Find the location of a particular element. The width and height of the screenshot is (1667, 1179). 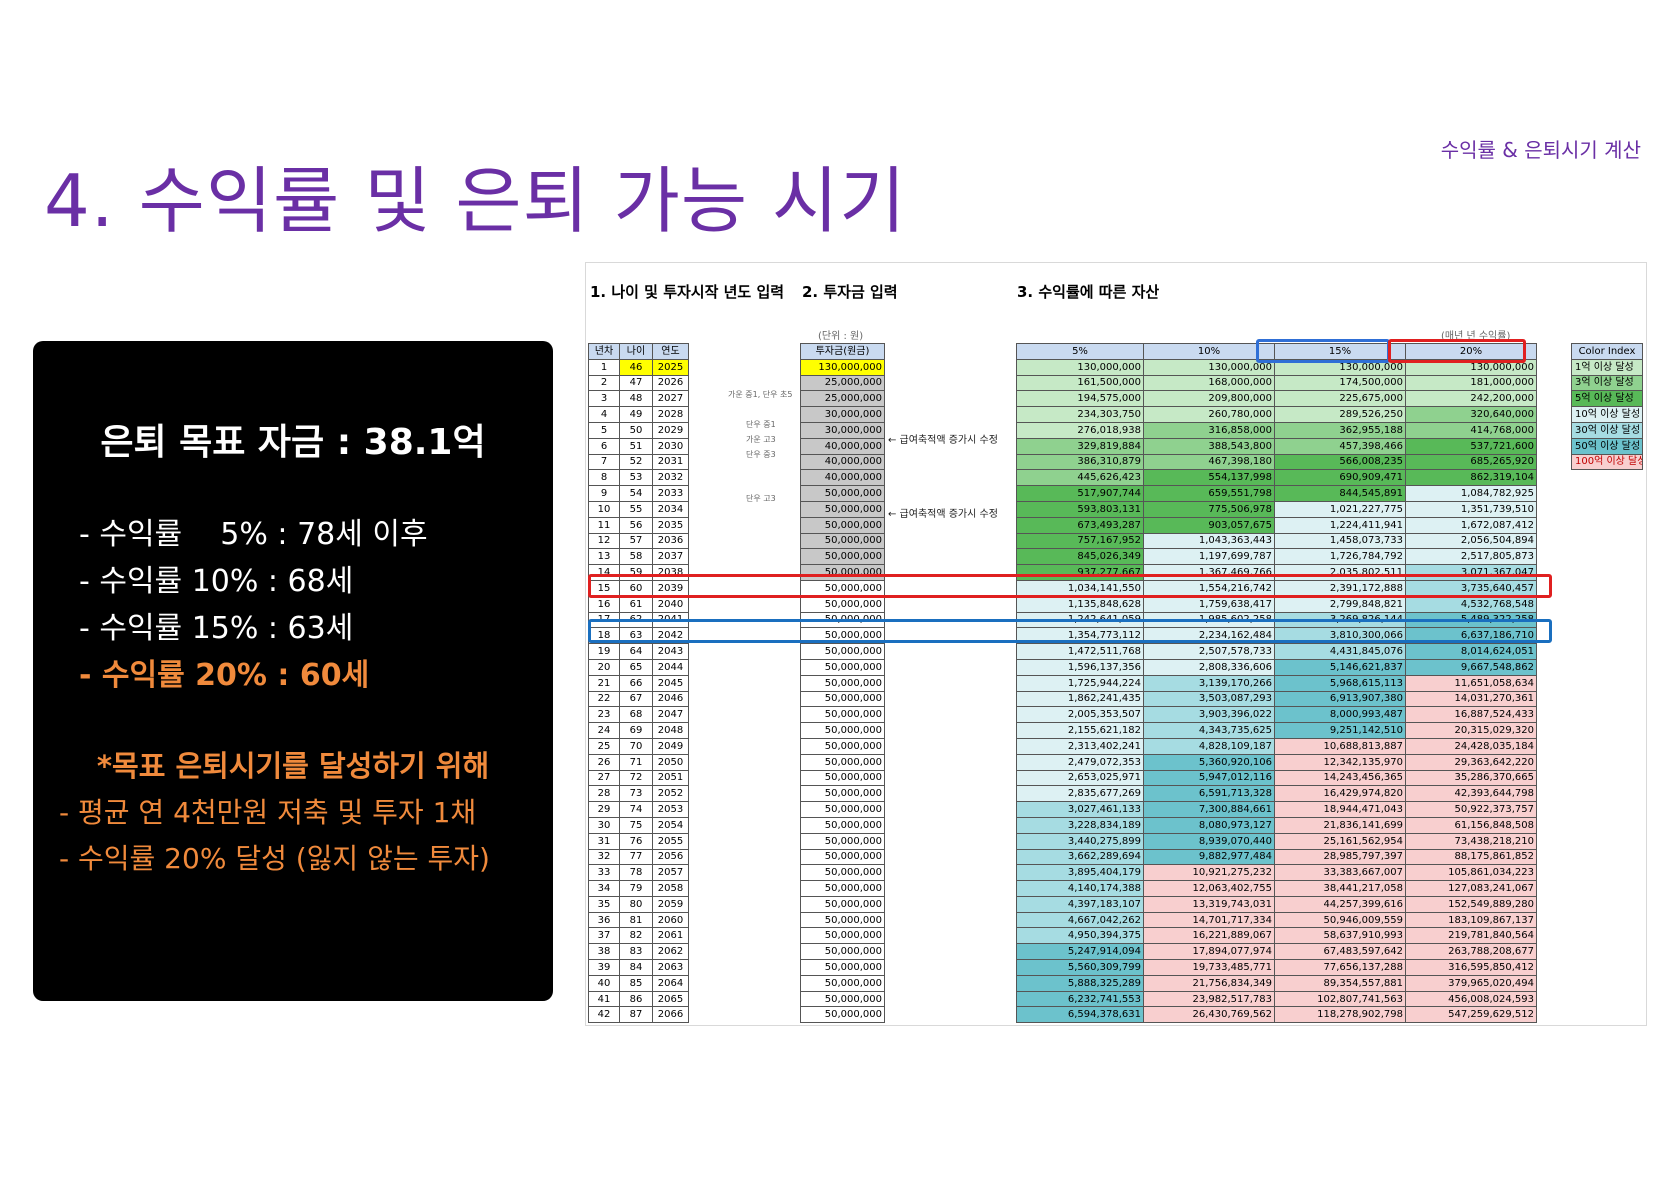

cell: 2,056,504,894 is located at coordinates (1471, 541).